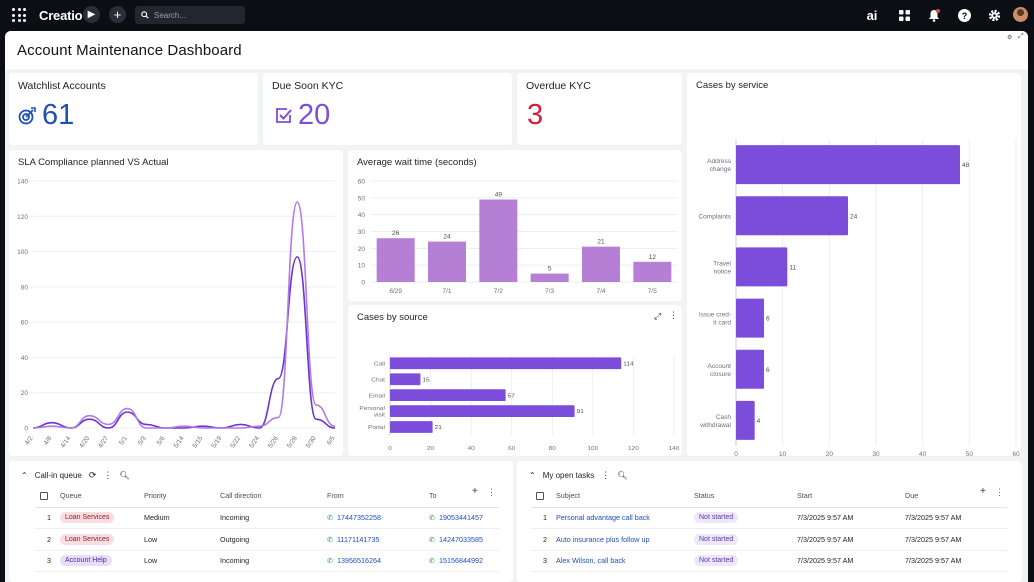 Image resolution: width=1034 pixels, height=582 pixels. I want to click on settings-button, so click(994, 15).